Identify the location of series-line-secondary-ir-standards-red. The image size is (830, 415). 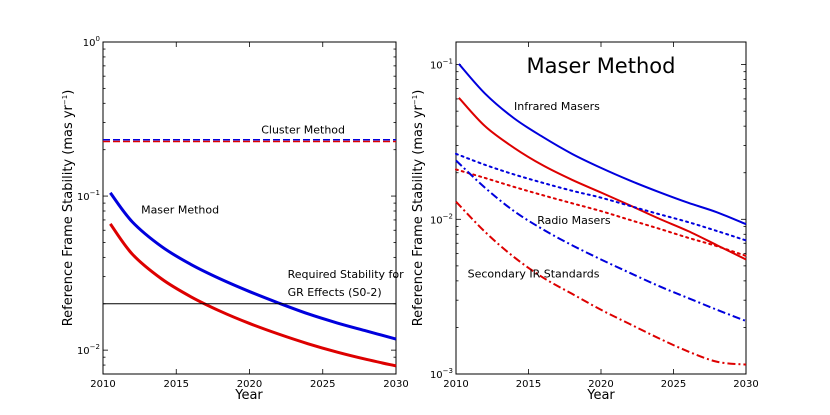
(601, 283).